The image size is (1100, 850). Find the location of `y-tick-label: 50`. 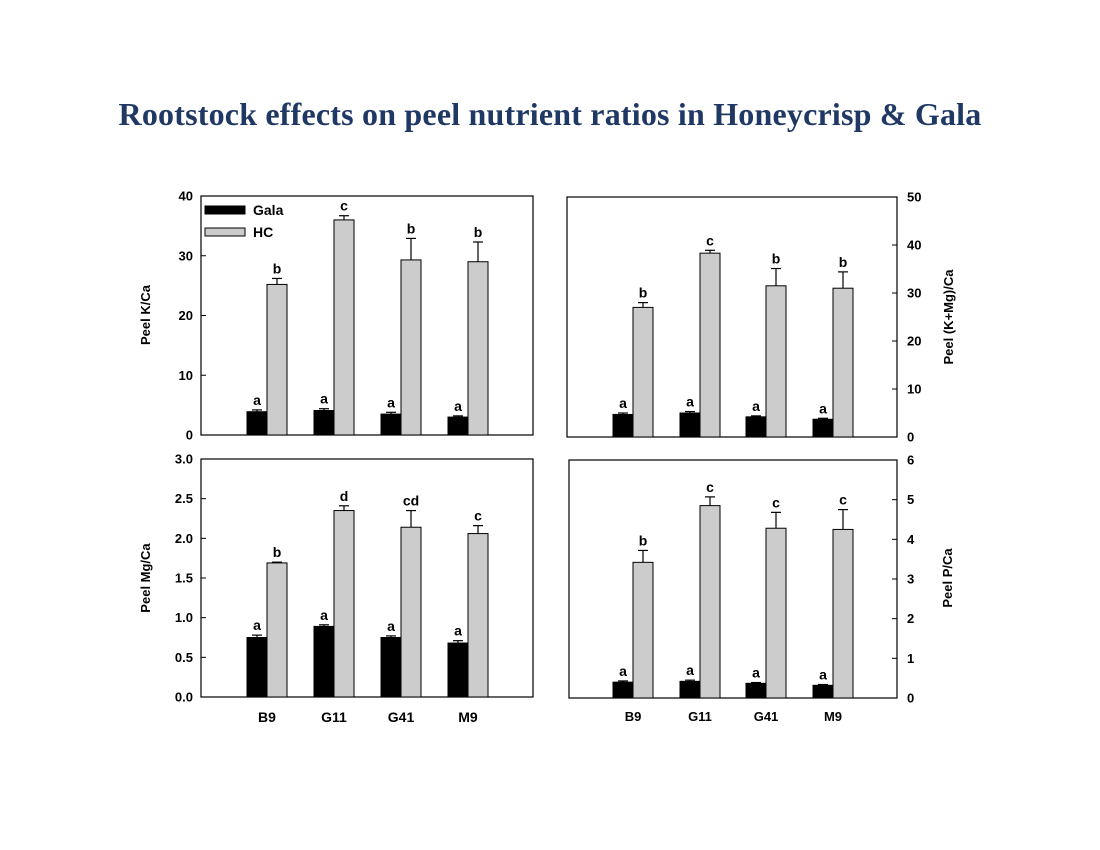

y-tick-label: 50 is located at coordinates (914, 197).